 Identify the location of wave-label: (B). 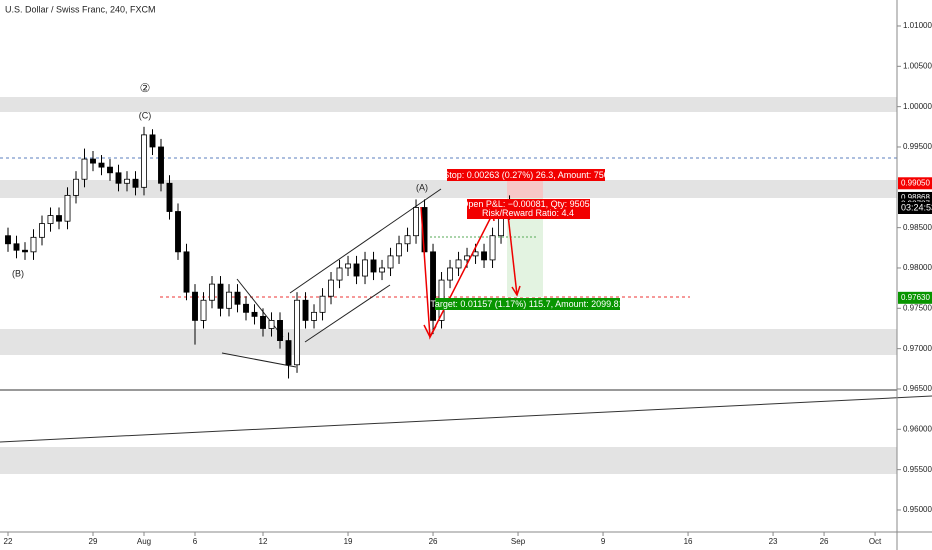
(18, 273).